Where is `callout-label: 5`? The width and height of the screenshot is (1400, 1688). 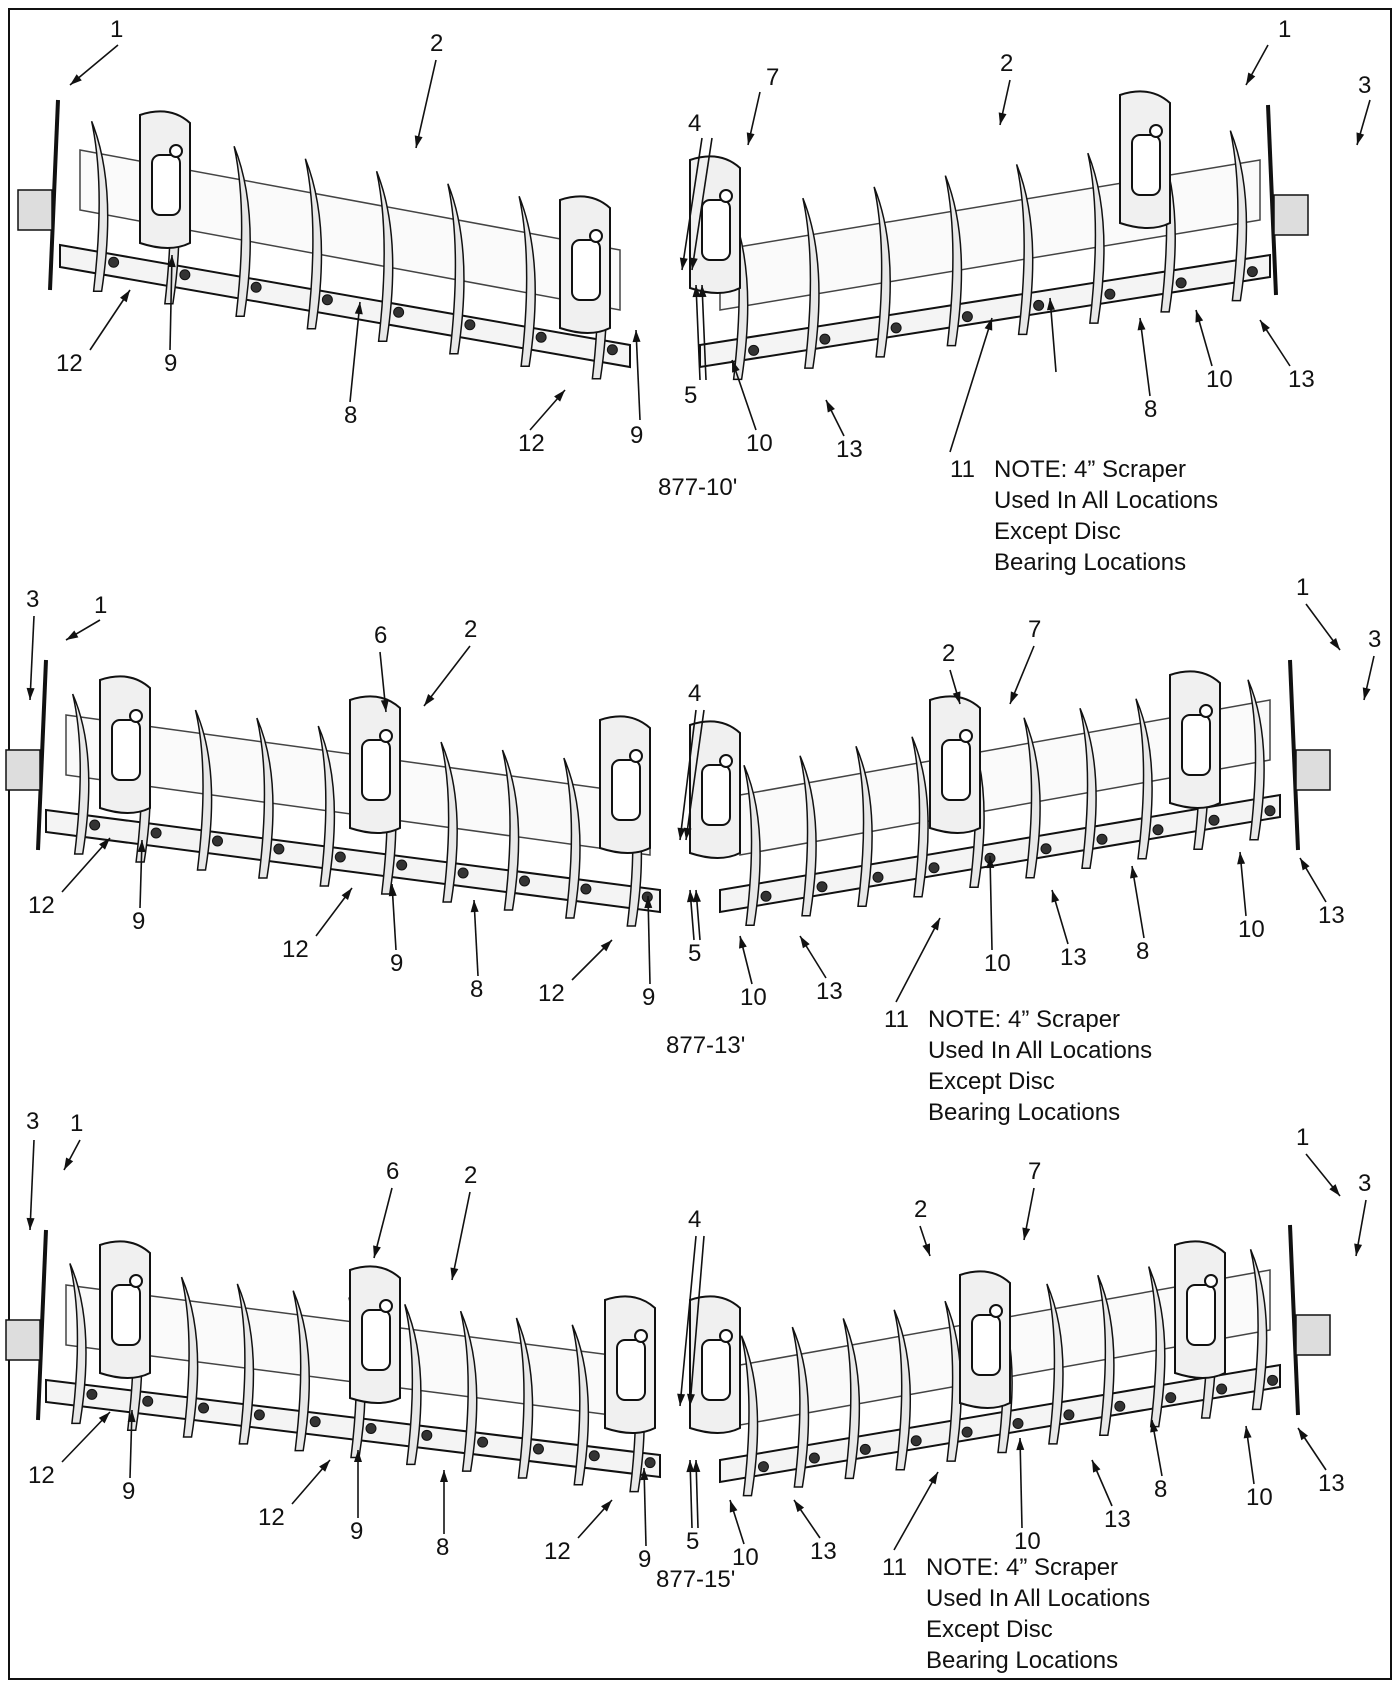
callout-label: 5 is located at coordinates (691, 395).